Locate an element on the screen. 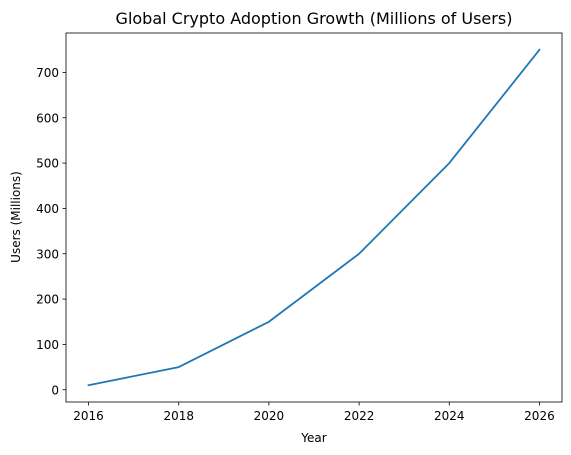 The image size is (571, 455). x-tick-label: 2024 is located at coordinates (449, 416).